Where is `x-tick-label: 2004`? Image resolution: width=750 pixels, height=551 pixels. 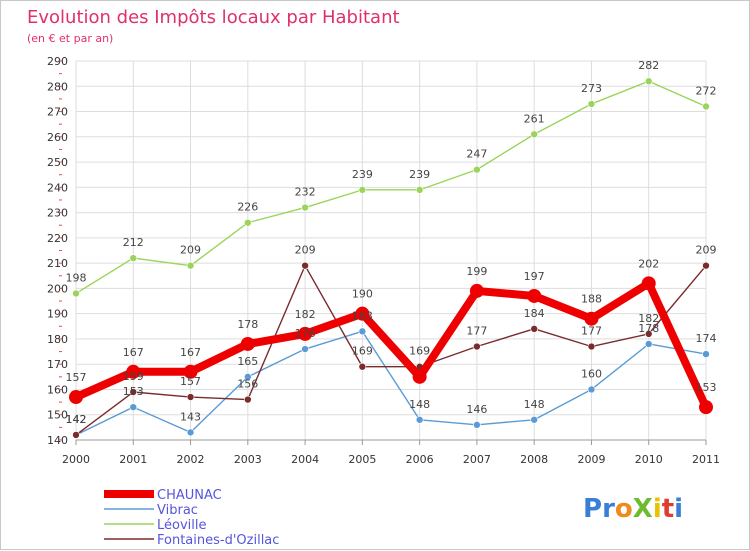
x-tick-label: 2004 is located at coordinates (305, 459).